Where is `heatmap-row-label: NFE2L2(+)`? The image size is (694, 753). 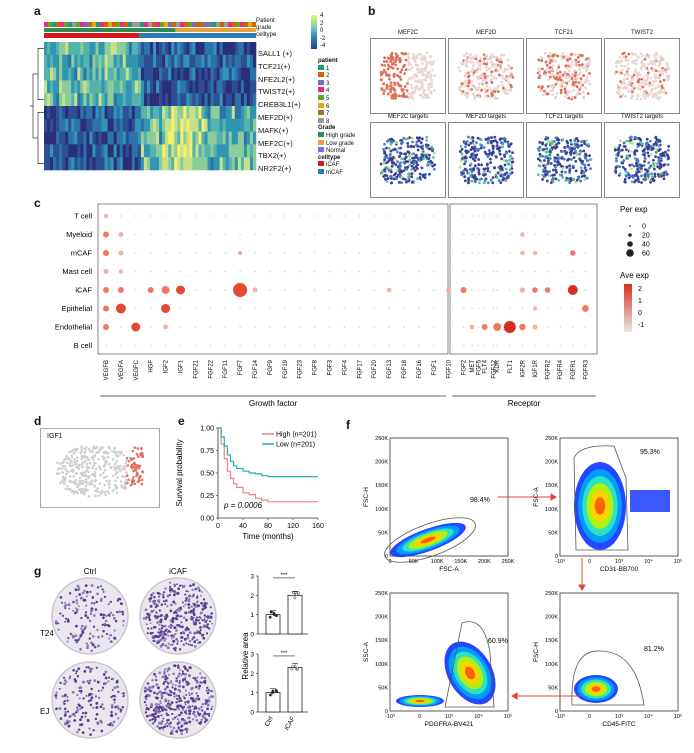
heatmap-row-label: NFE2L2(+) is located at coordinates (276, 79).